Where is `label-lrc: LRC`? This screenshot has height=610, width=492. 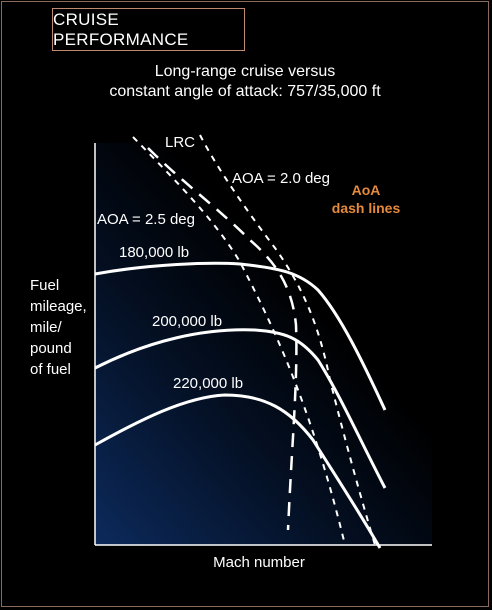 label-lrc: LRC is located at coordinates (180, 142).